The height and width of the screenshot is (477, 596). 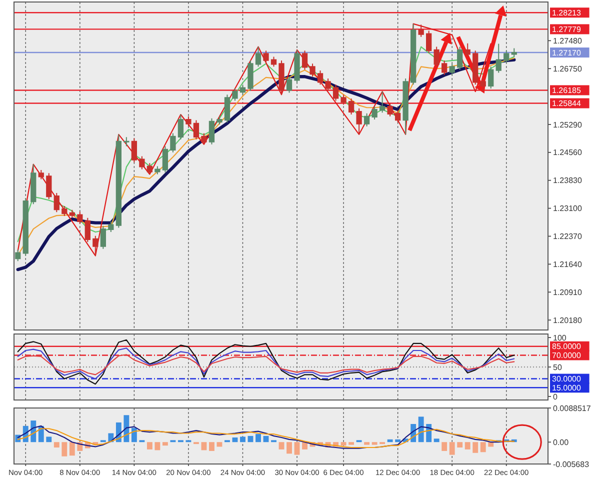 What do you see at coordinates (567, 91) in the screenshot?
I see `ref-line-label: 1.26185` at bounding box center [567, 91].